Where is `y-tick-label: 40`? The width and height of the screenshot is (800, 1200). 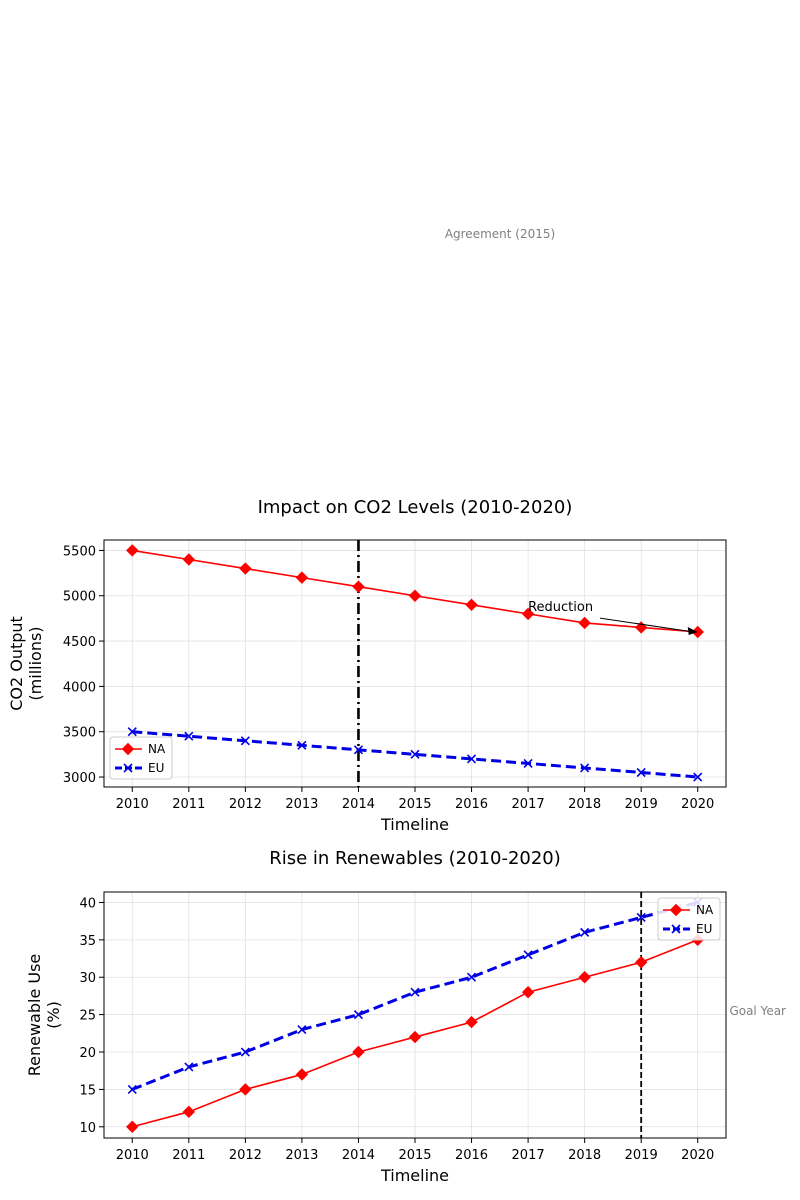
y-tick-label: 40 is located at coordinates (87, 903).